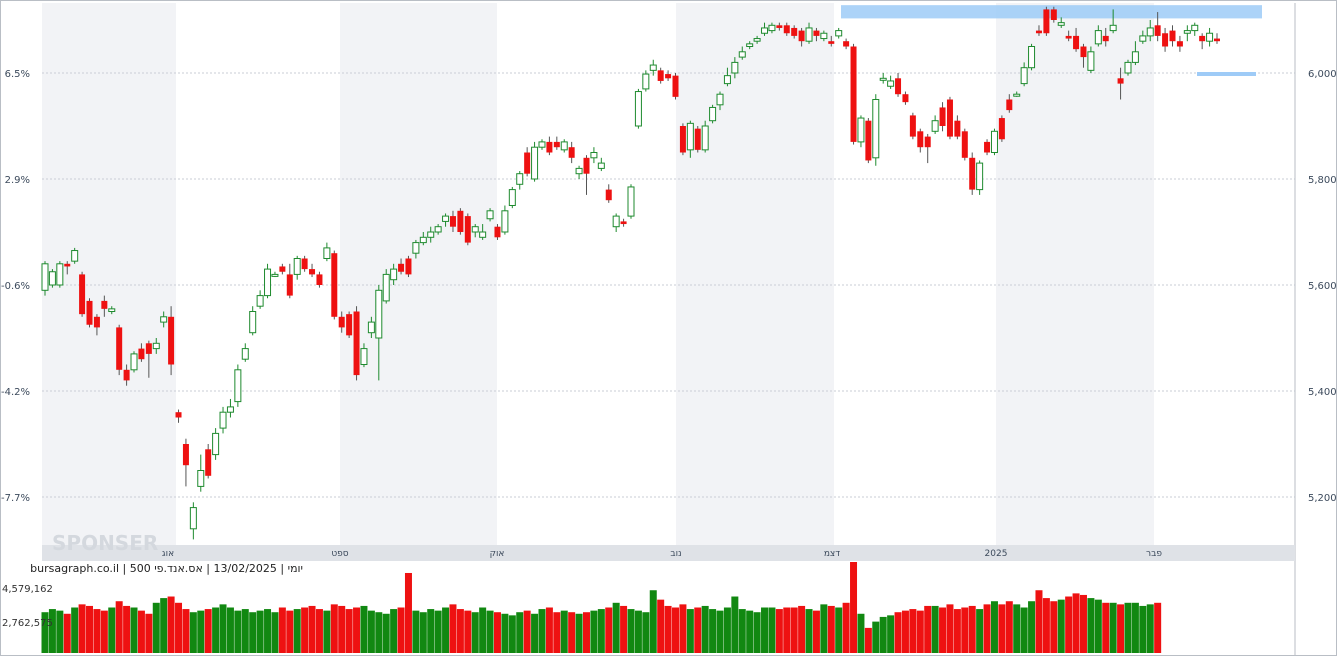 The height and width of the screenshot is (656, 1337). I want to click on volume-bars, so click(601, 607).